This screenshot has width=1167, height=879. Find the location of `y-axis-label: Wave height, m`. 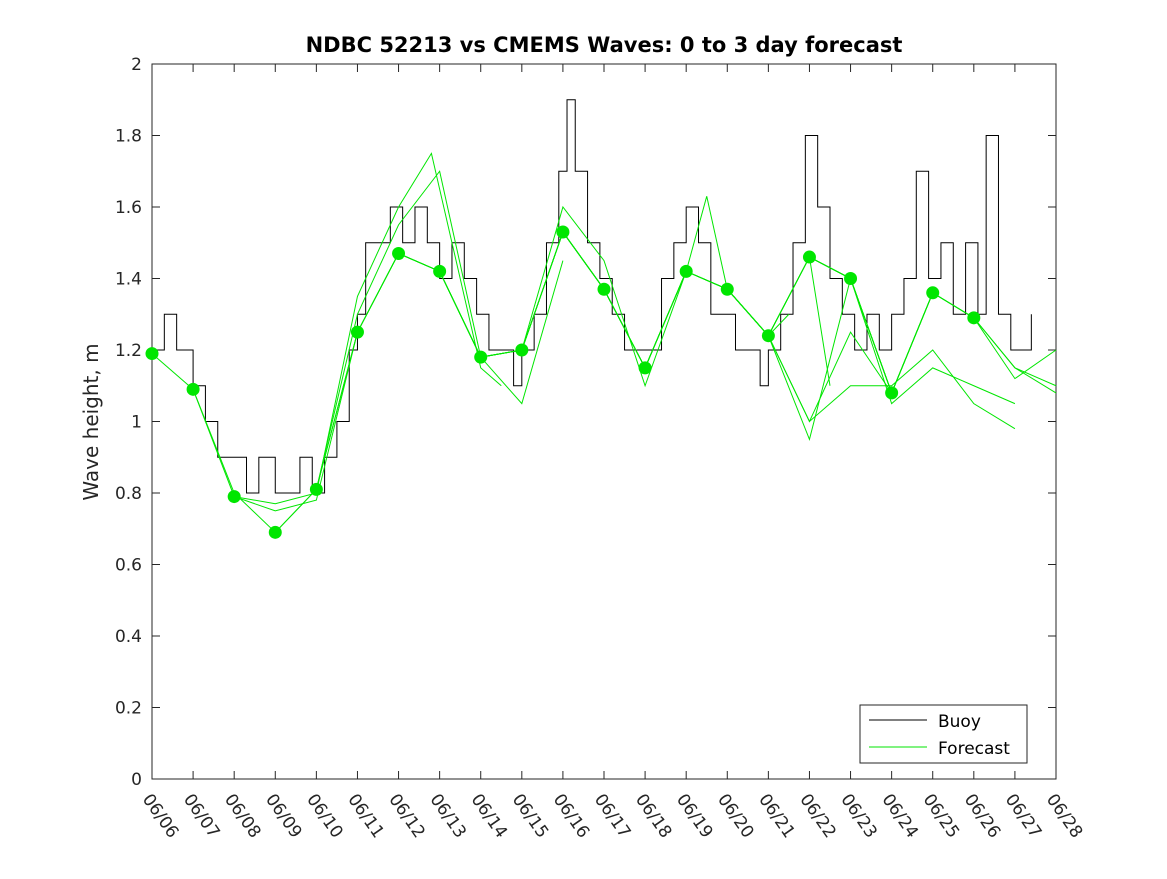

y-axis-label: Wave height, m is located at coordinates (91, 421).